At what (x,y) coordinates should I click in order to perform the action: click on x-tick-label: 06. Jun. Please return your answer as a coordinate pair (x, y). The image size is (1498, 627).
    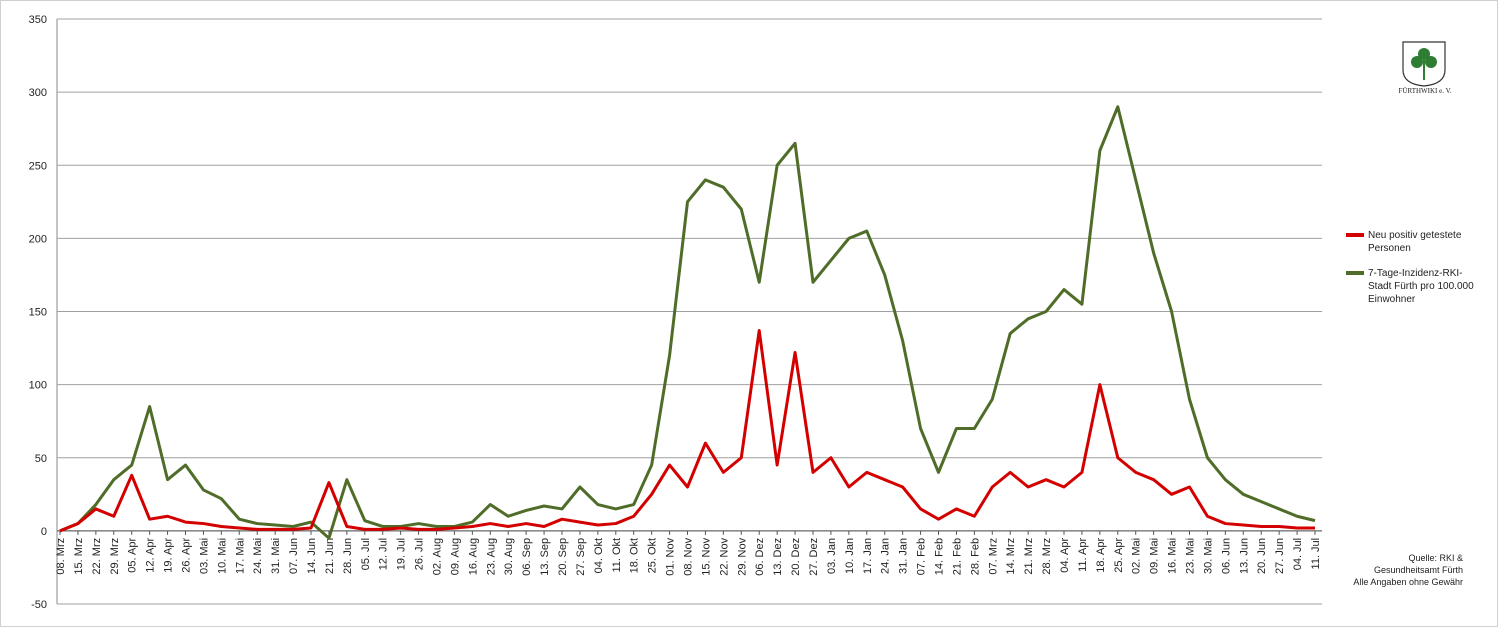
    Looking at the image, I should click on (1226, 556).